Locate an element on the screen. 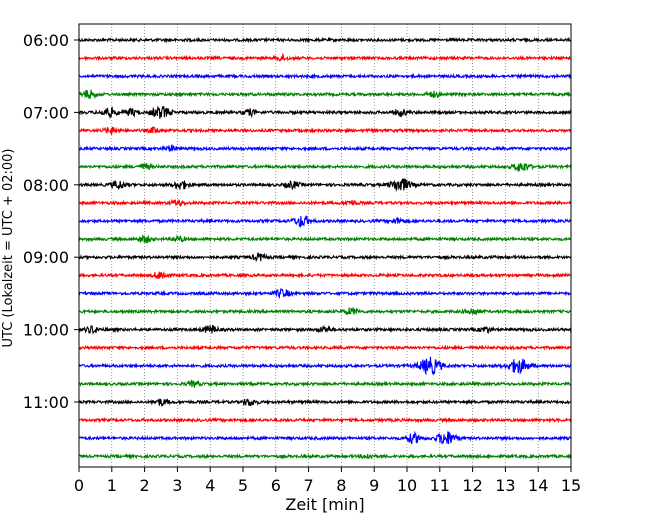 Image resolution: width=650 pixels, height=520 pixels. y-axis-ticks: 06:00 07:00 08:00 09:00 10:00 11:00 is located at coordinates (51, 221).